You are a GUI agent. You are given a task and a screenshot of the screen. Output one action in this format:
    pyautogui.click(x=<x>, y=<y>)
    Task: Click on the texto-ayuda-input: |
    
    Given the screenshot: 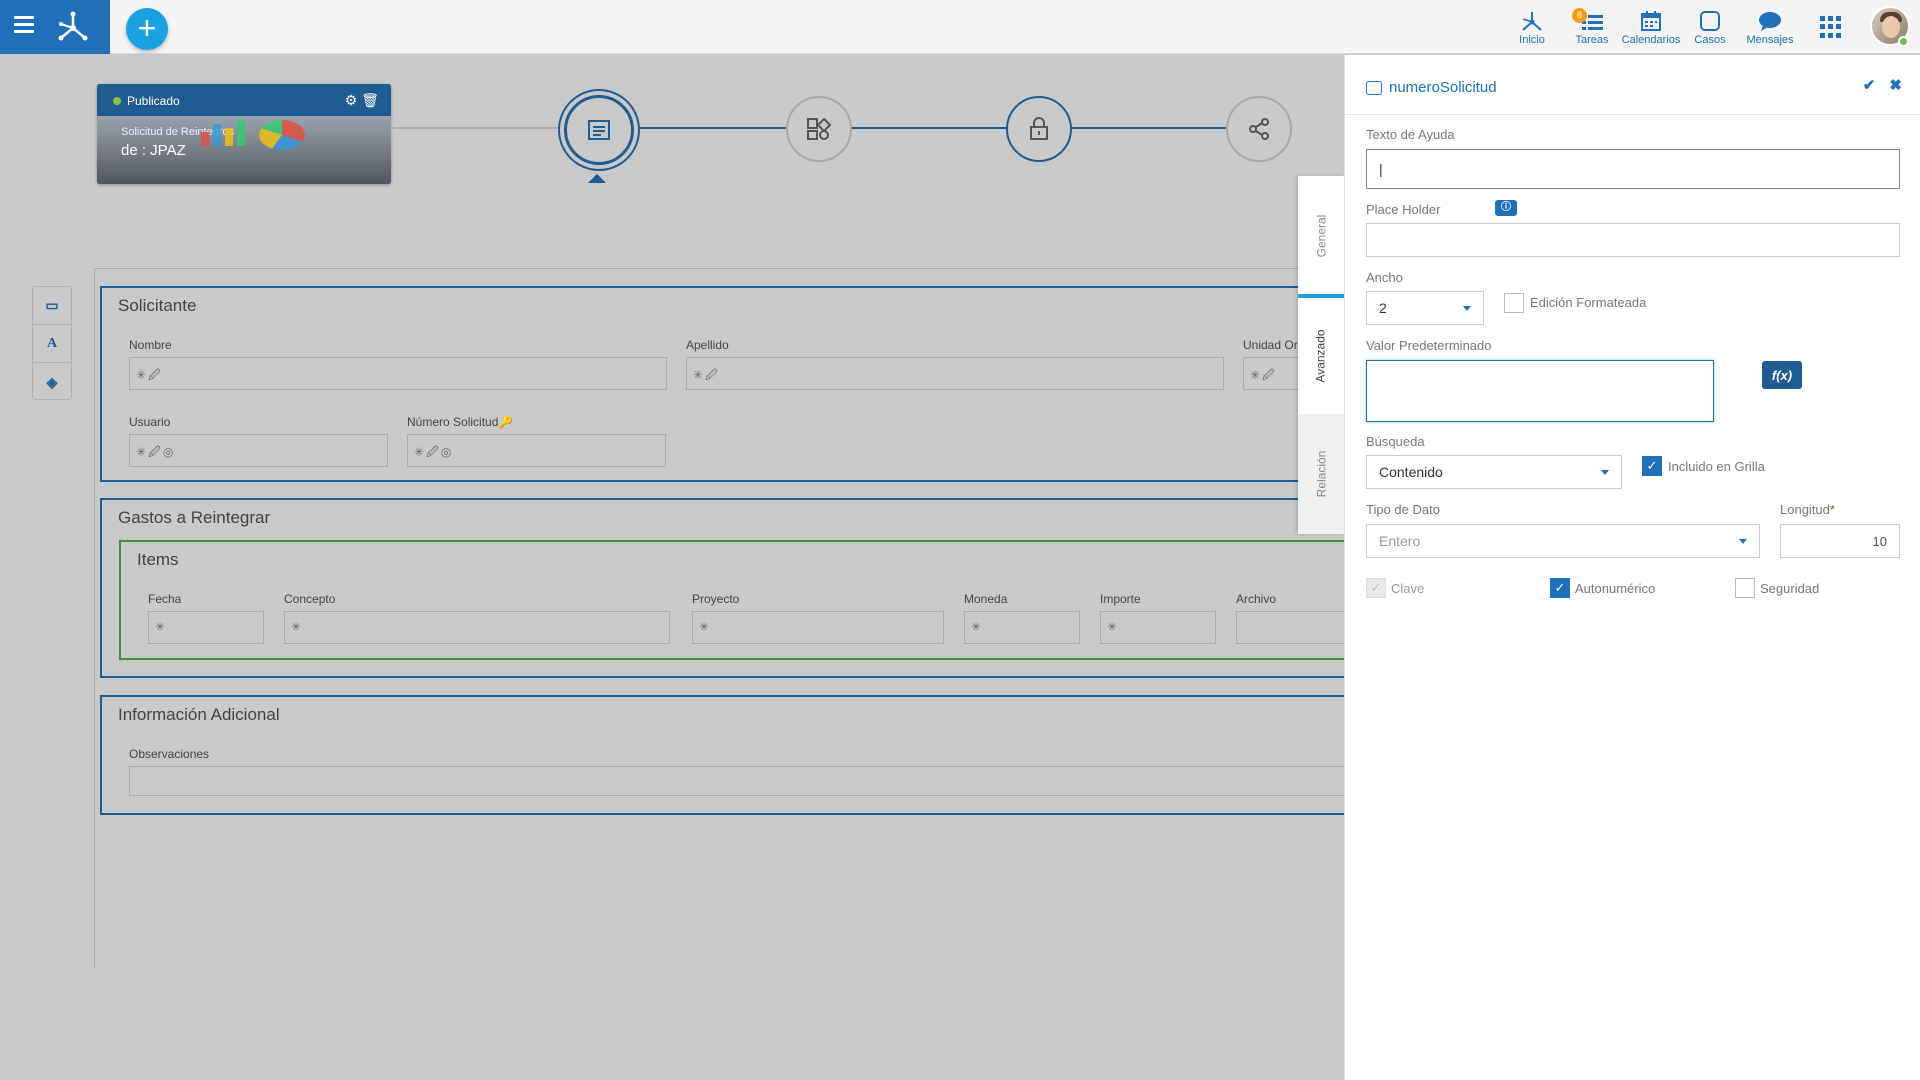 What is the action you would take?
    pyautogui.click(x=1633, y=169)
    